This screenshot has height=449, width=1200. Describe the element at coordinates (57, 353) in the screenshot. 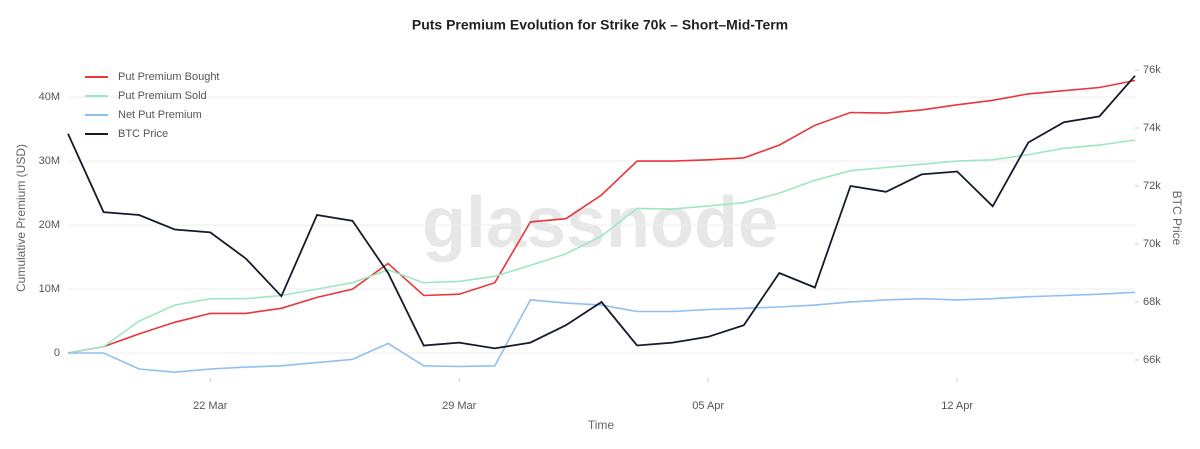

I see `y-tick-label: 0` at that location.